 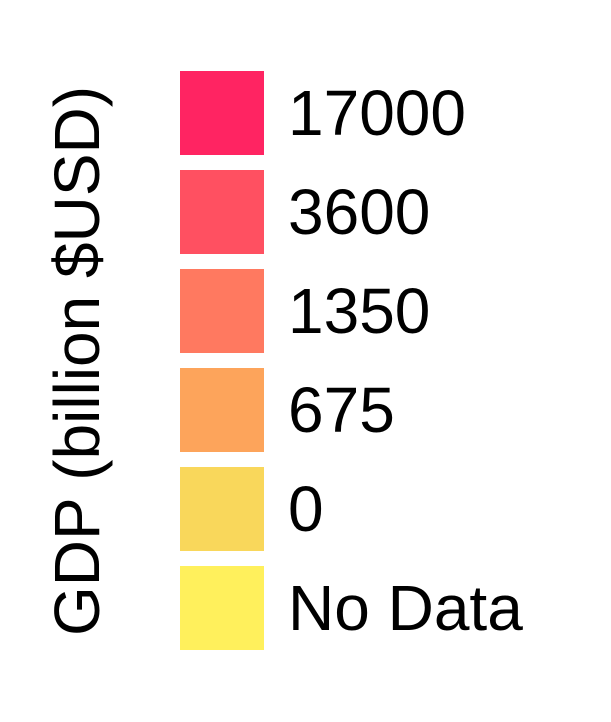 I want to click on legend-item: No Data, so click(x=390, y=608).